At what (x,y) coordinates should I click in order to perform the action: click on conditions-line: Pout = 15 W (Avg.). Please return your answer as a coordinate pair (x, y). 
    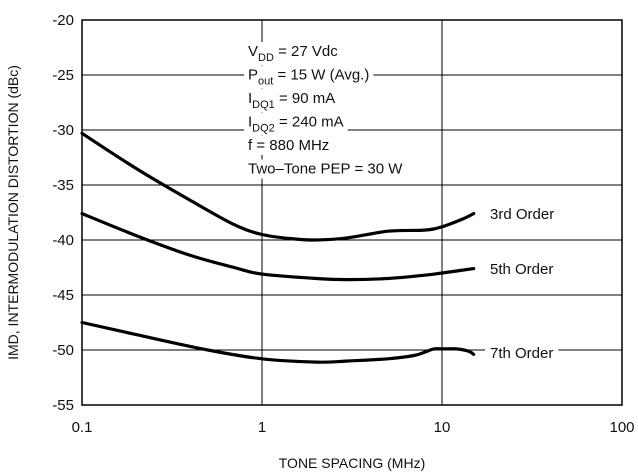
    Looking at the image, I should click on (308, 77).